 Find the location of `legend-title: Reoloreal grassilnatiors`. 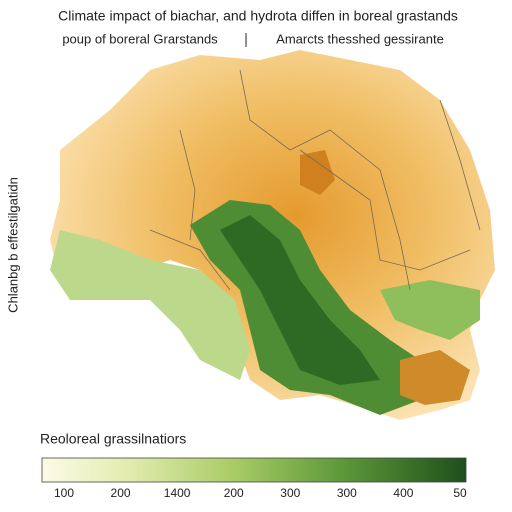

legend-title: Reoloreal grassilnatiors is located at coordinates (113, 439).